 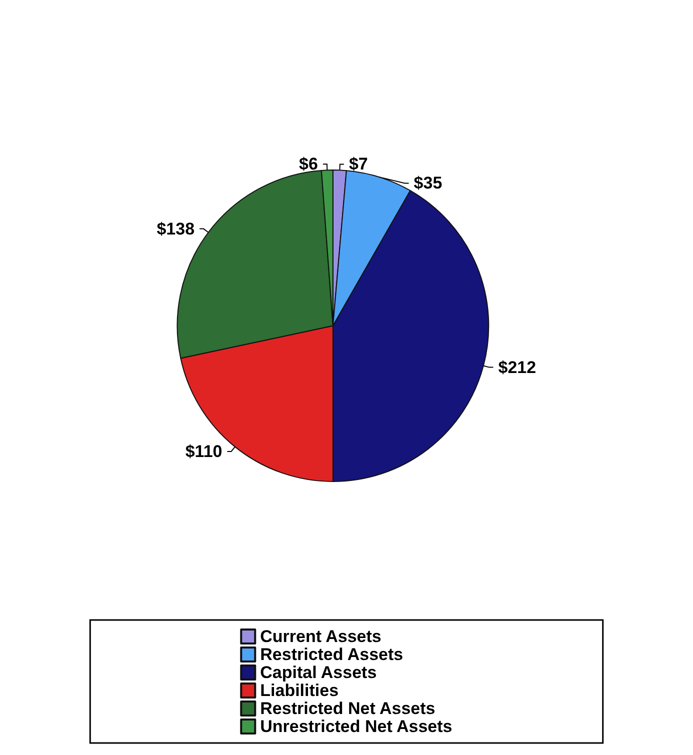 What do you see at coordinates (428, 183) in the screenshot?
I see `data-label: $35` at bounding box center [428, 183].